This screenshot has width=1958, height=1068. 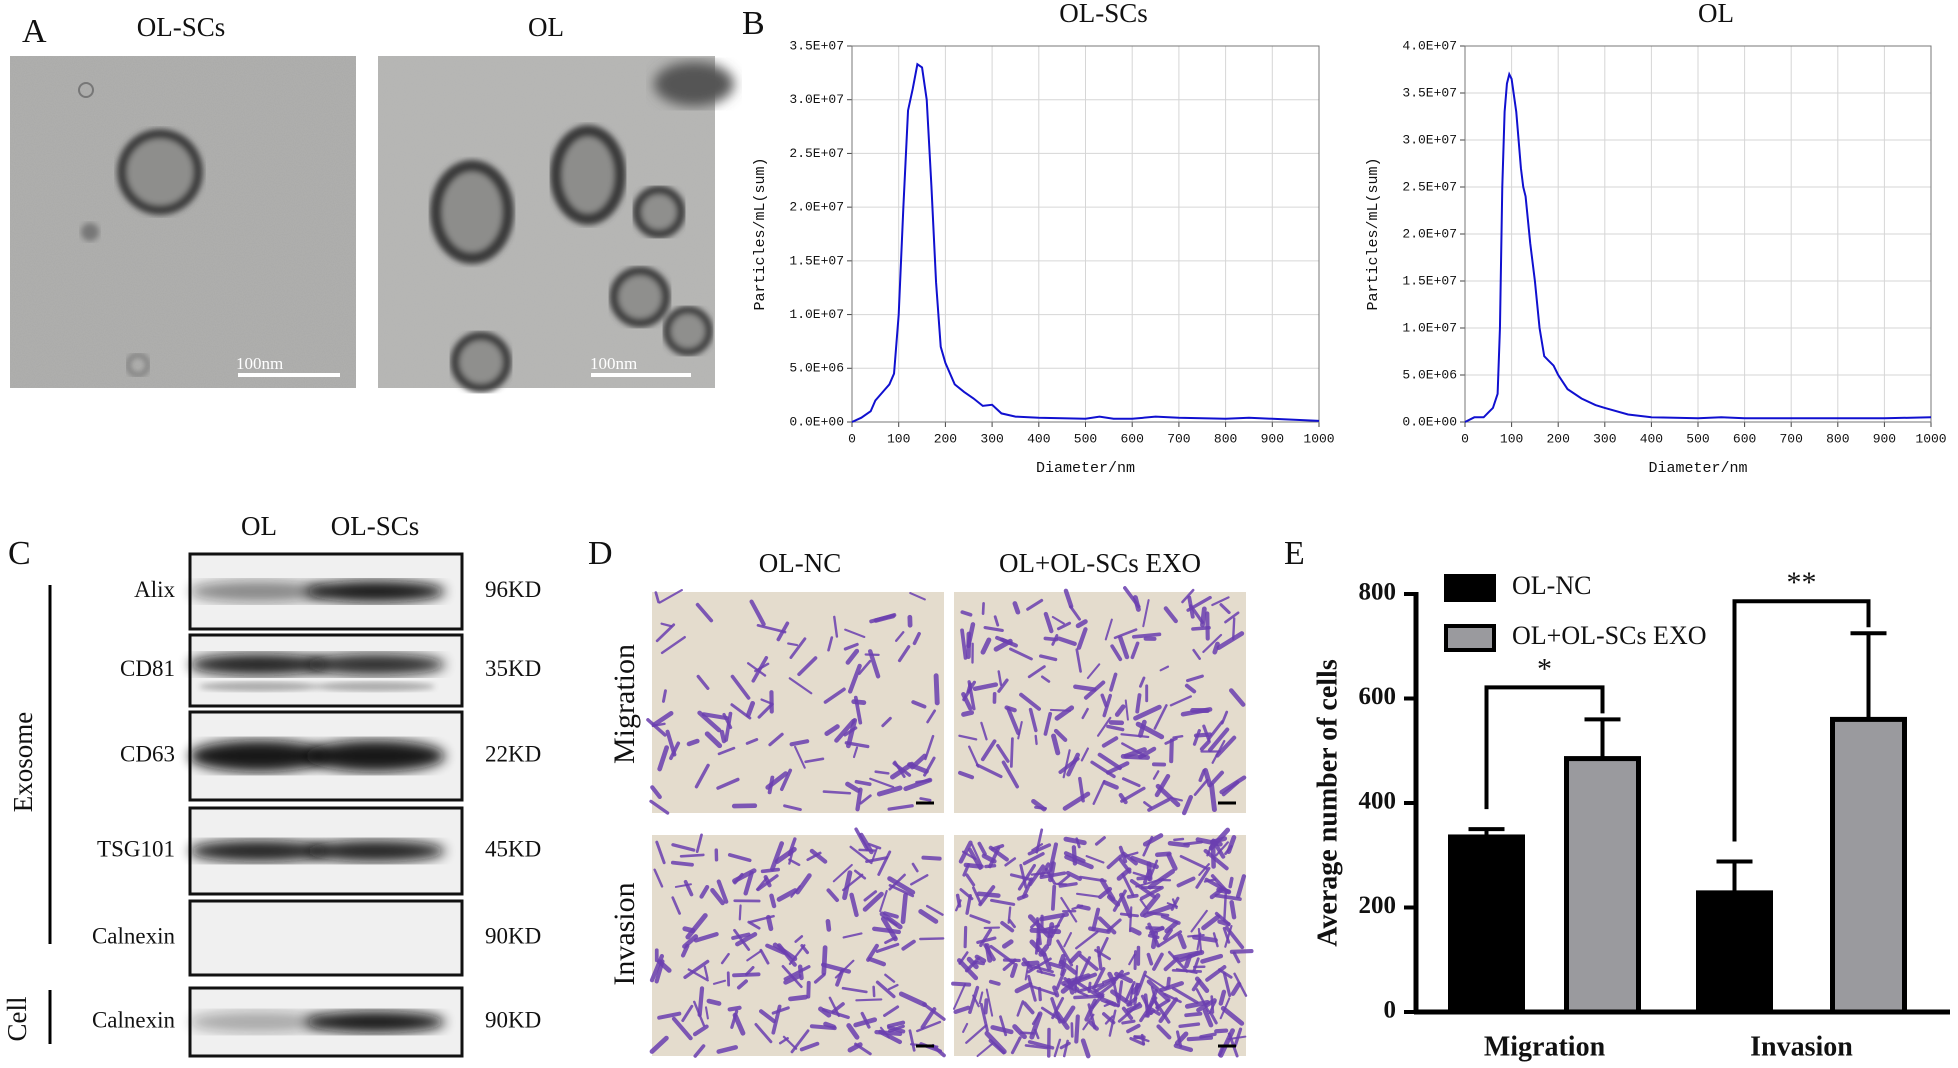 What do you see at coordinates (1544, 668) in the screenshot?
I see `significance-label: *` at bounding box center [1544, 668].